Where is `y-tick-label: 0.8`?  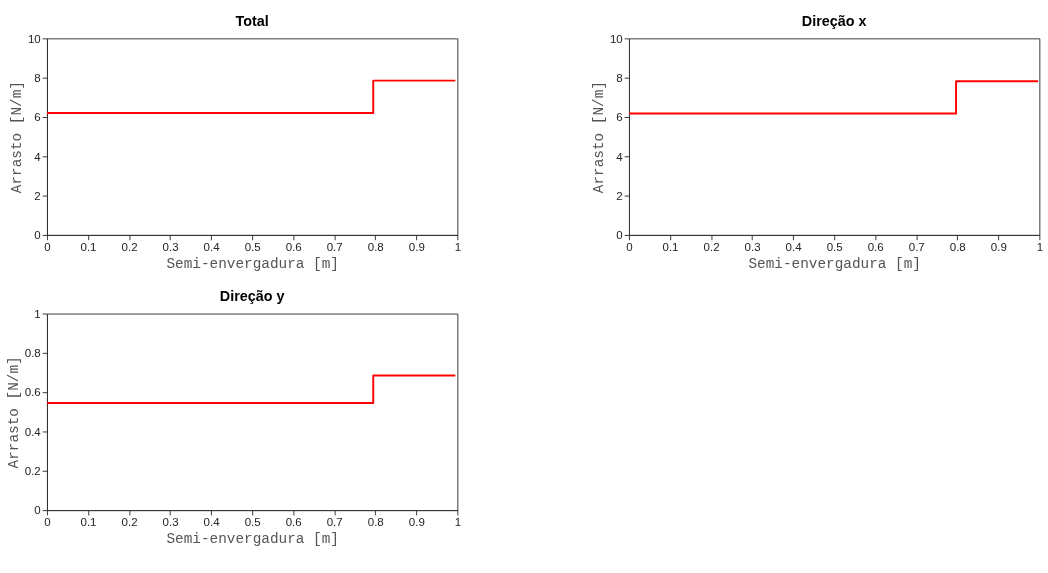 y-tick-label: 0.8 is located at coordinates (32, 353).